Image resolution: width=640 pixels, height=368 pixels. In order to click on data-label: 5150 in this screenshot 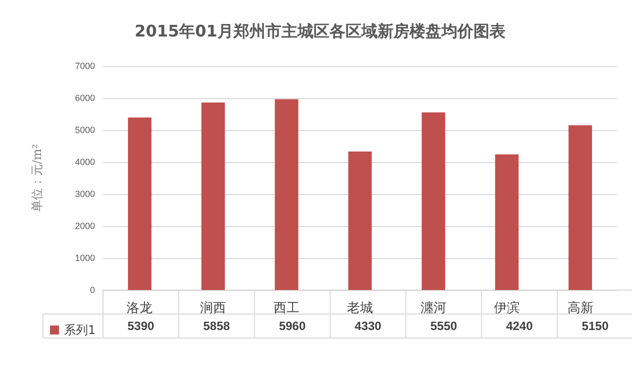, I will do `click(595, 326)`.